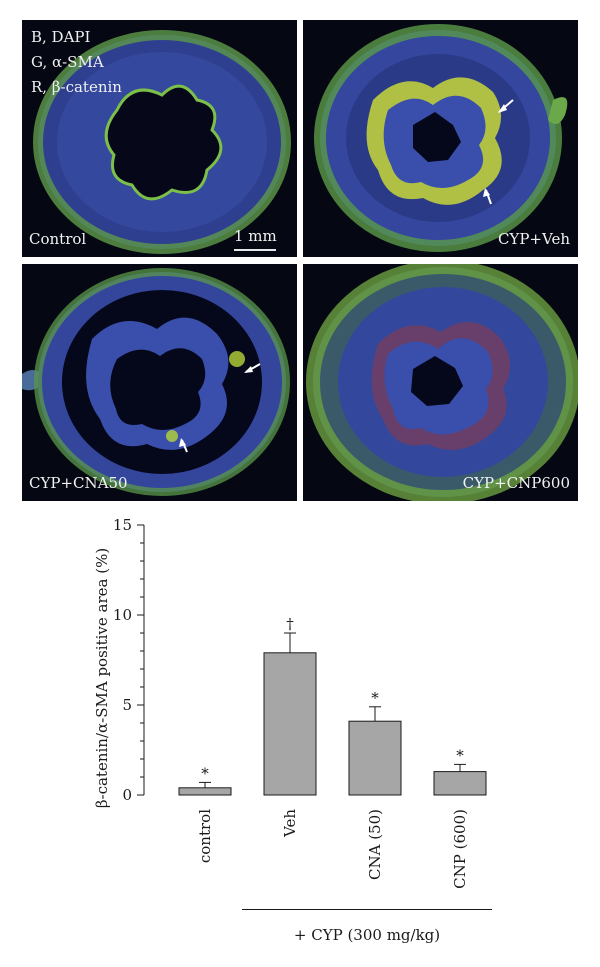  What do you see at coordinates (332, 714) in the screenshot?
I see `bars` at bounding box center [332, 714].